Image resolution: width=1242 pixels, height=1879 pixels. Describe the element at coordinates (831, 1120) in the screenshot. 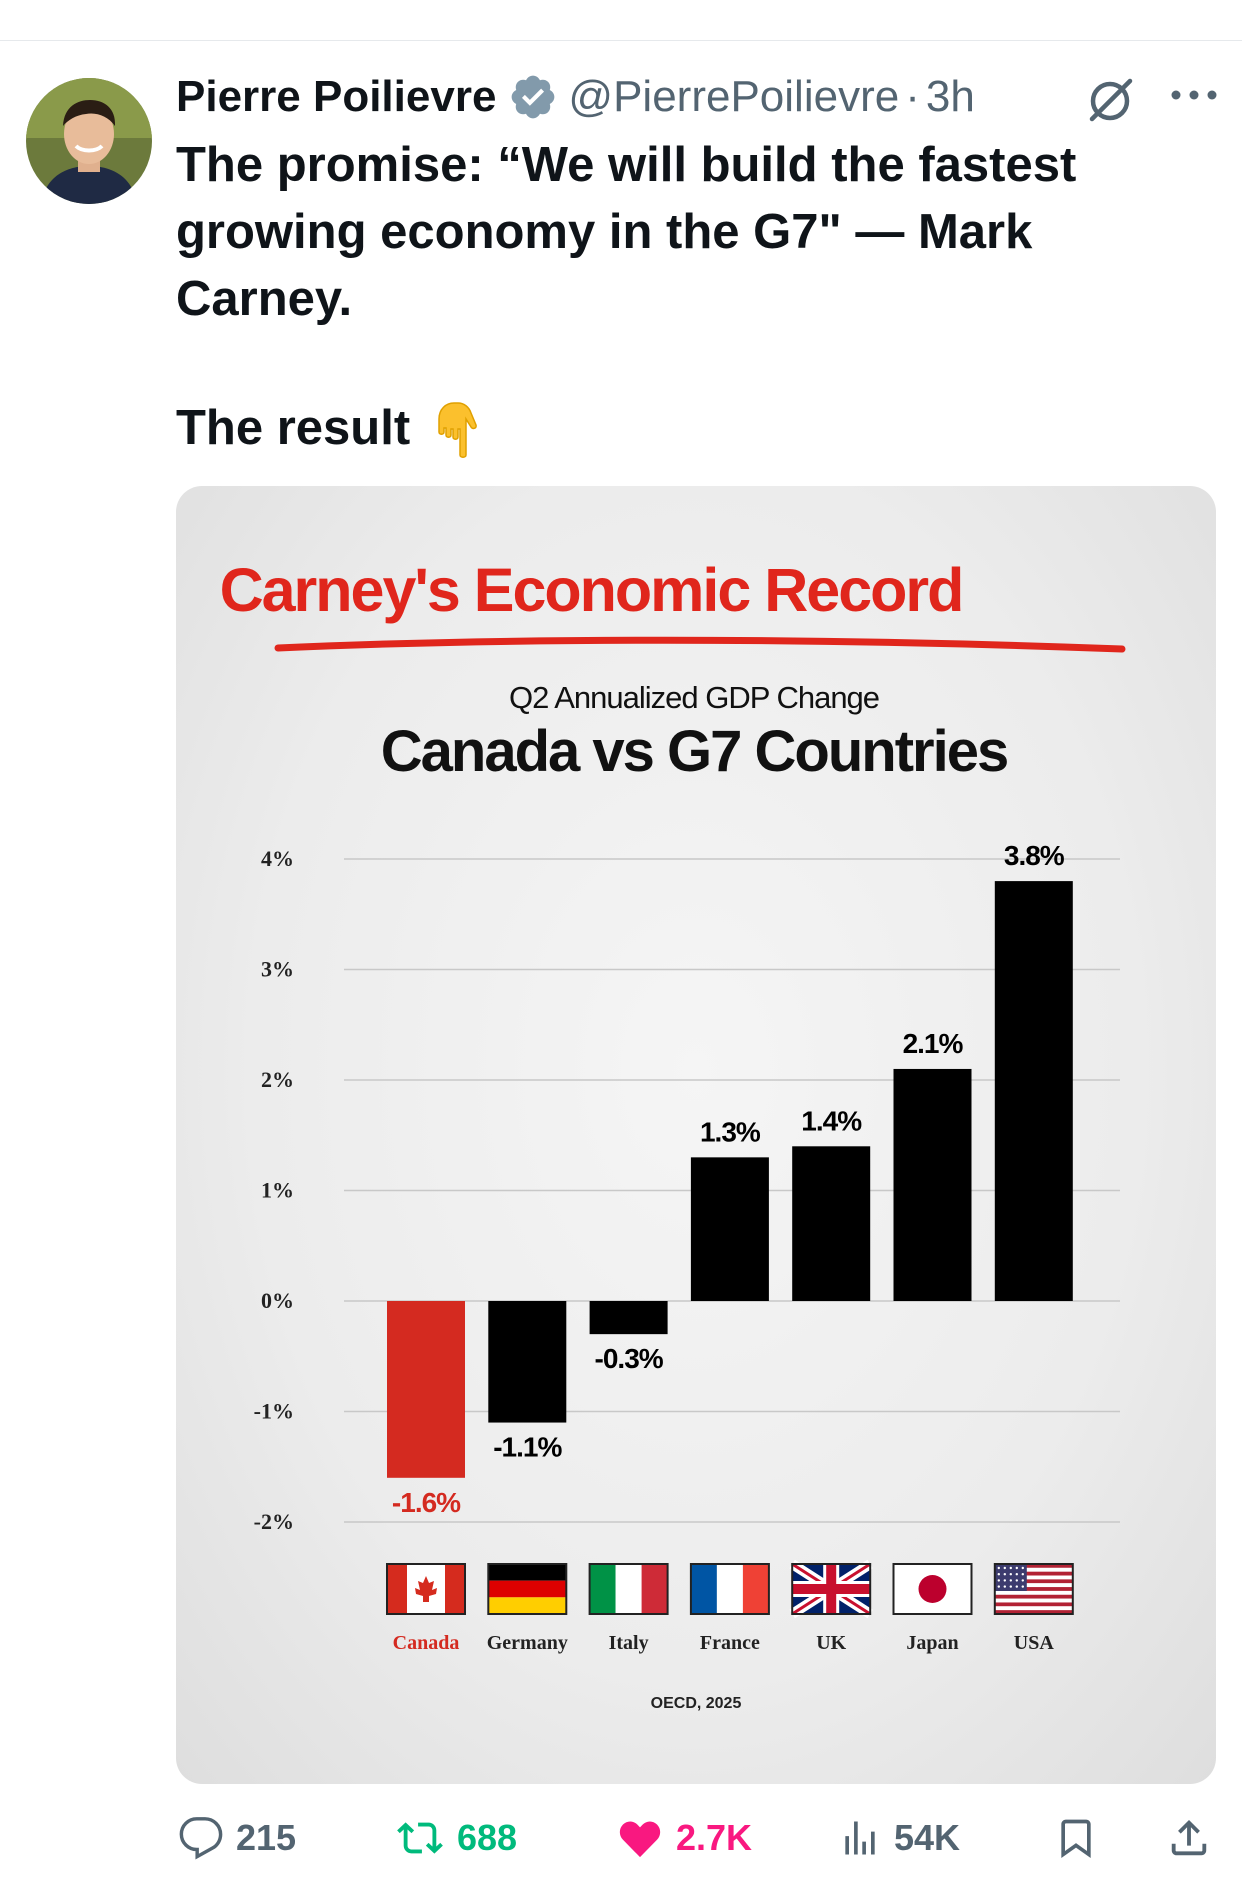

I see `bar-value-label: 1.4%` at that location.